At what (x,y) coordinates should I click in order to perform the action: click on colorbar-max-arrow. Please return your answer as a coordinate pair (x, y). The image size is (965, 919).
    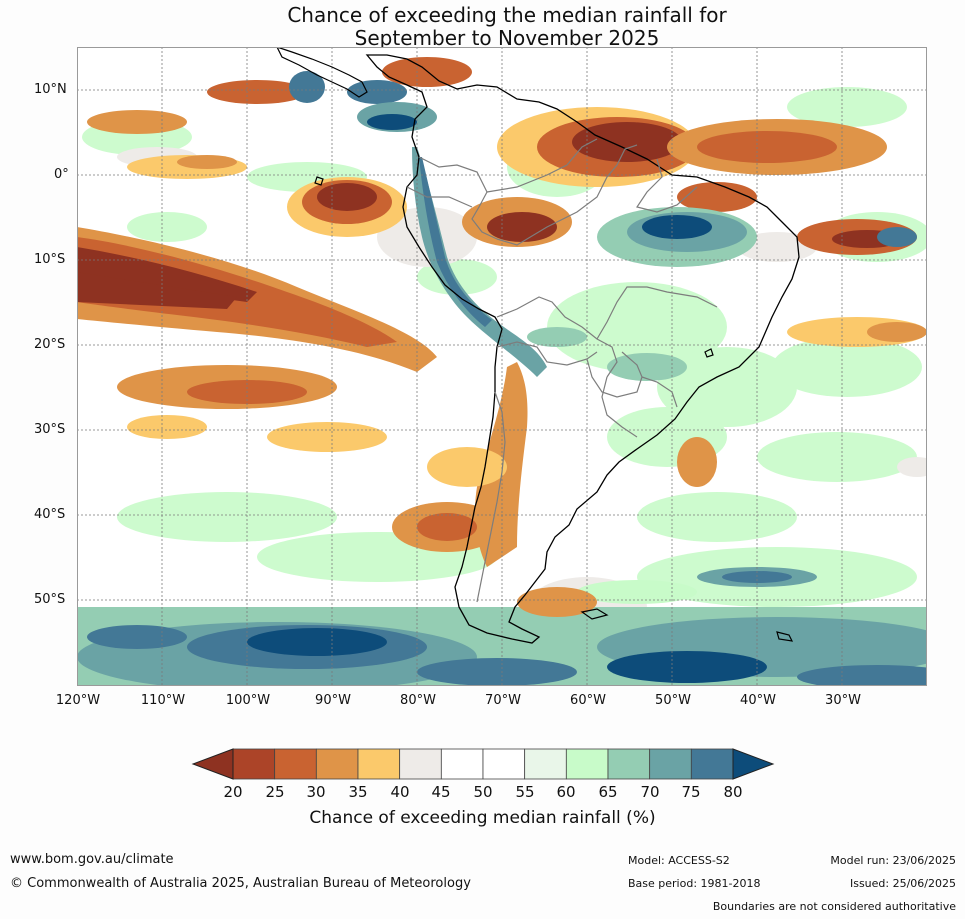
    Looking at the image, I should click on (753, 764).